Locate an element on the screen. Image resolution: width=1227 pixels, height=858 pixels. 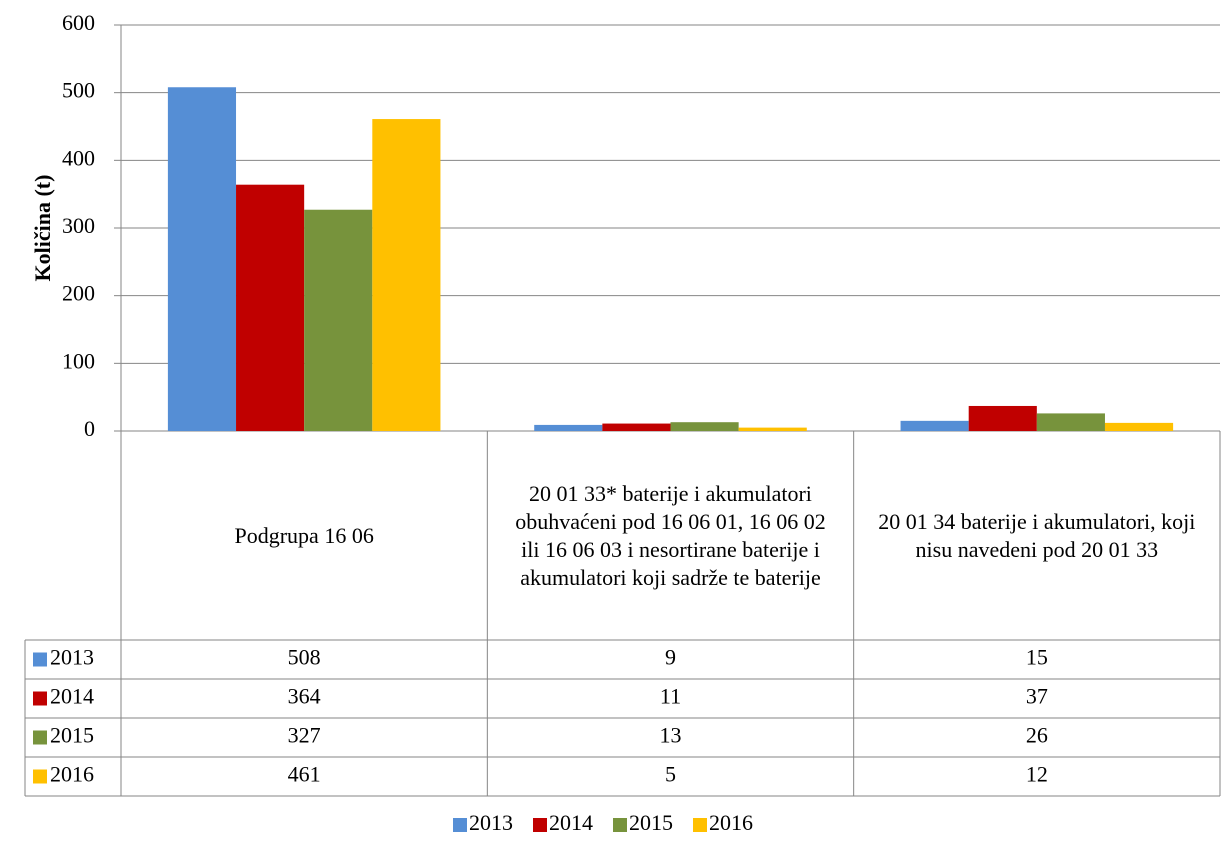
y-tick-label: 100 is located at coordinates (78, 360).